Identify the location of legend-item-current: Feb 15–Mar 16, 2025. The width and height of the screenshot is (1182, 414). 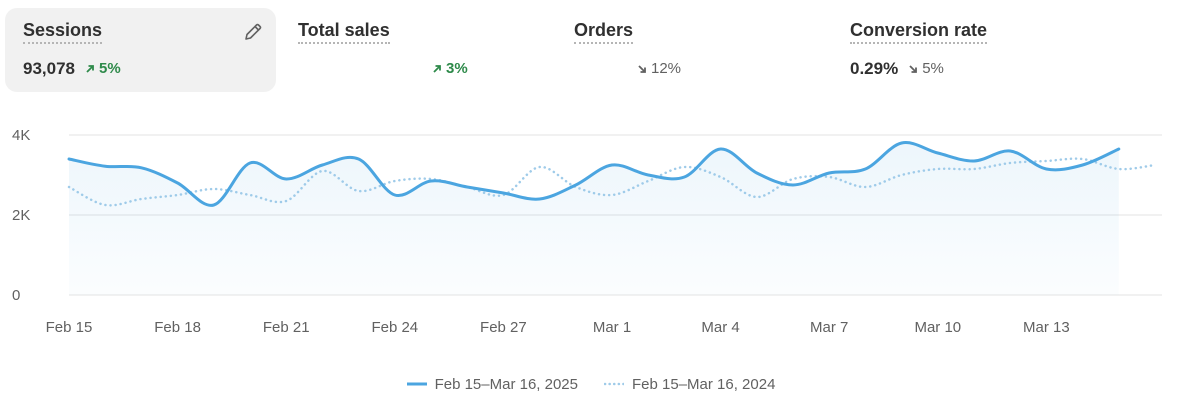
(492, 384).